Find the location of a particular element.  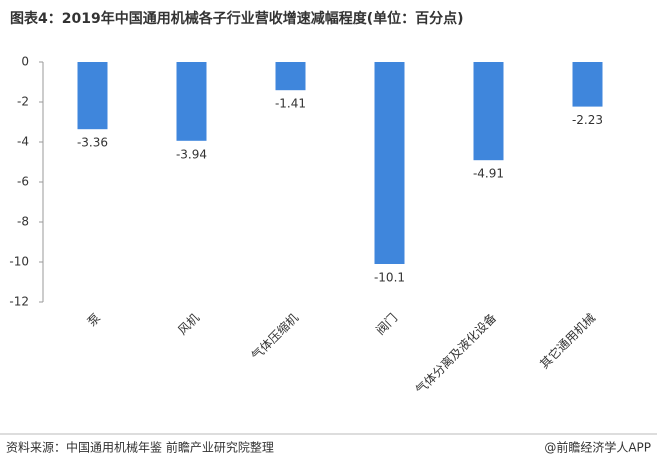

value-label: -2.23 is located at coordinates (587, 120).